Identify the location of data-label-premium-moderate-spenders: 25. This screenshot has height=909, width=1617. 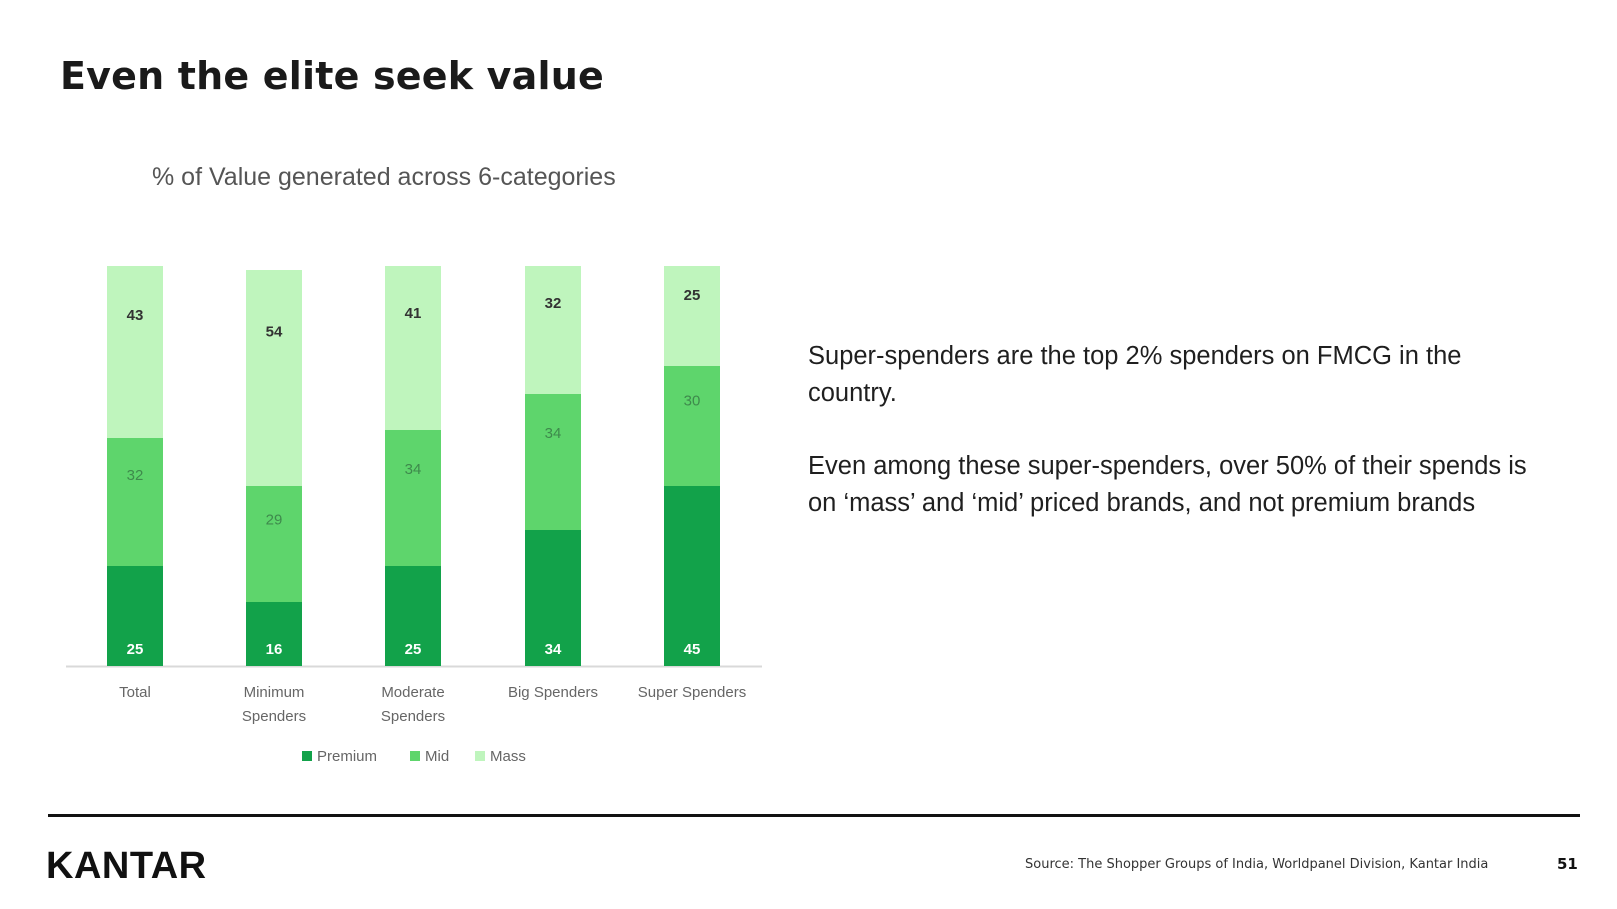
(413, 649).